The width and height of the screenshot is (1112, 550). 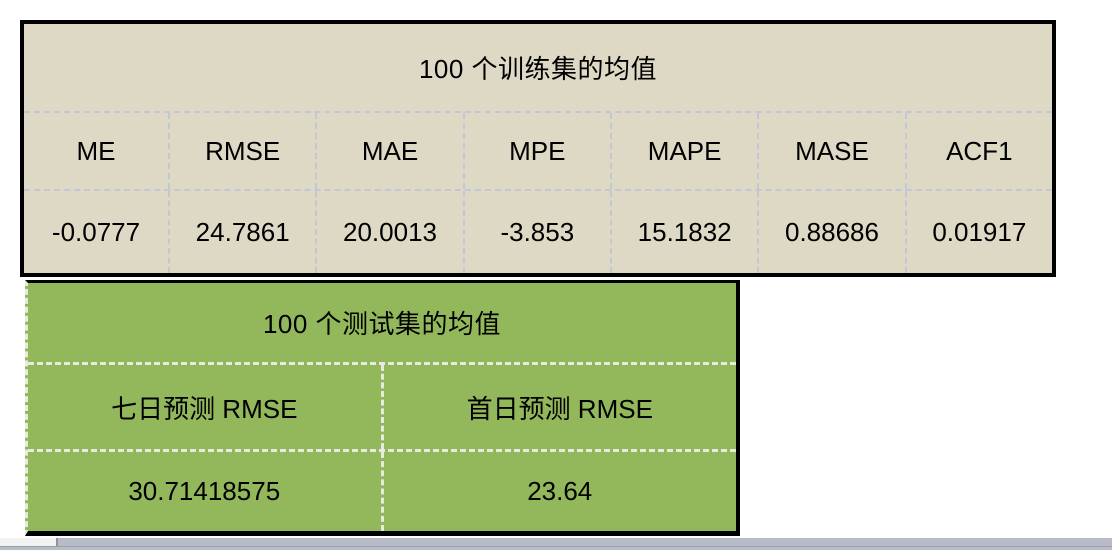 I want to click on training-value-acf1: 0.01917, so click(x=979, y=231).